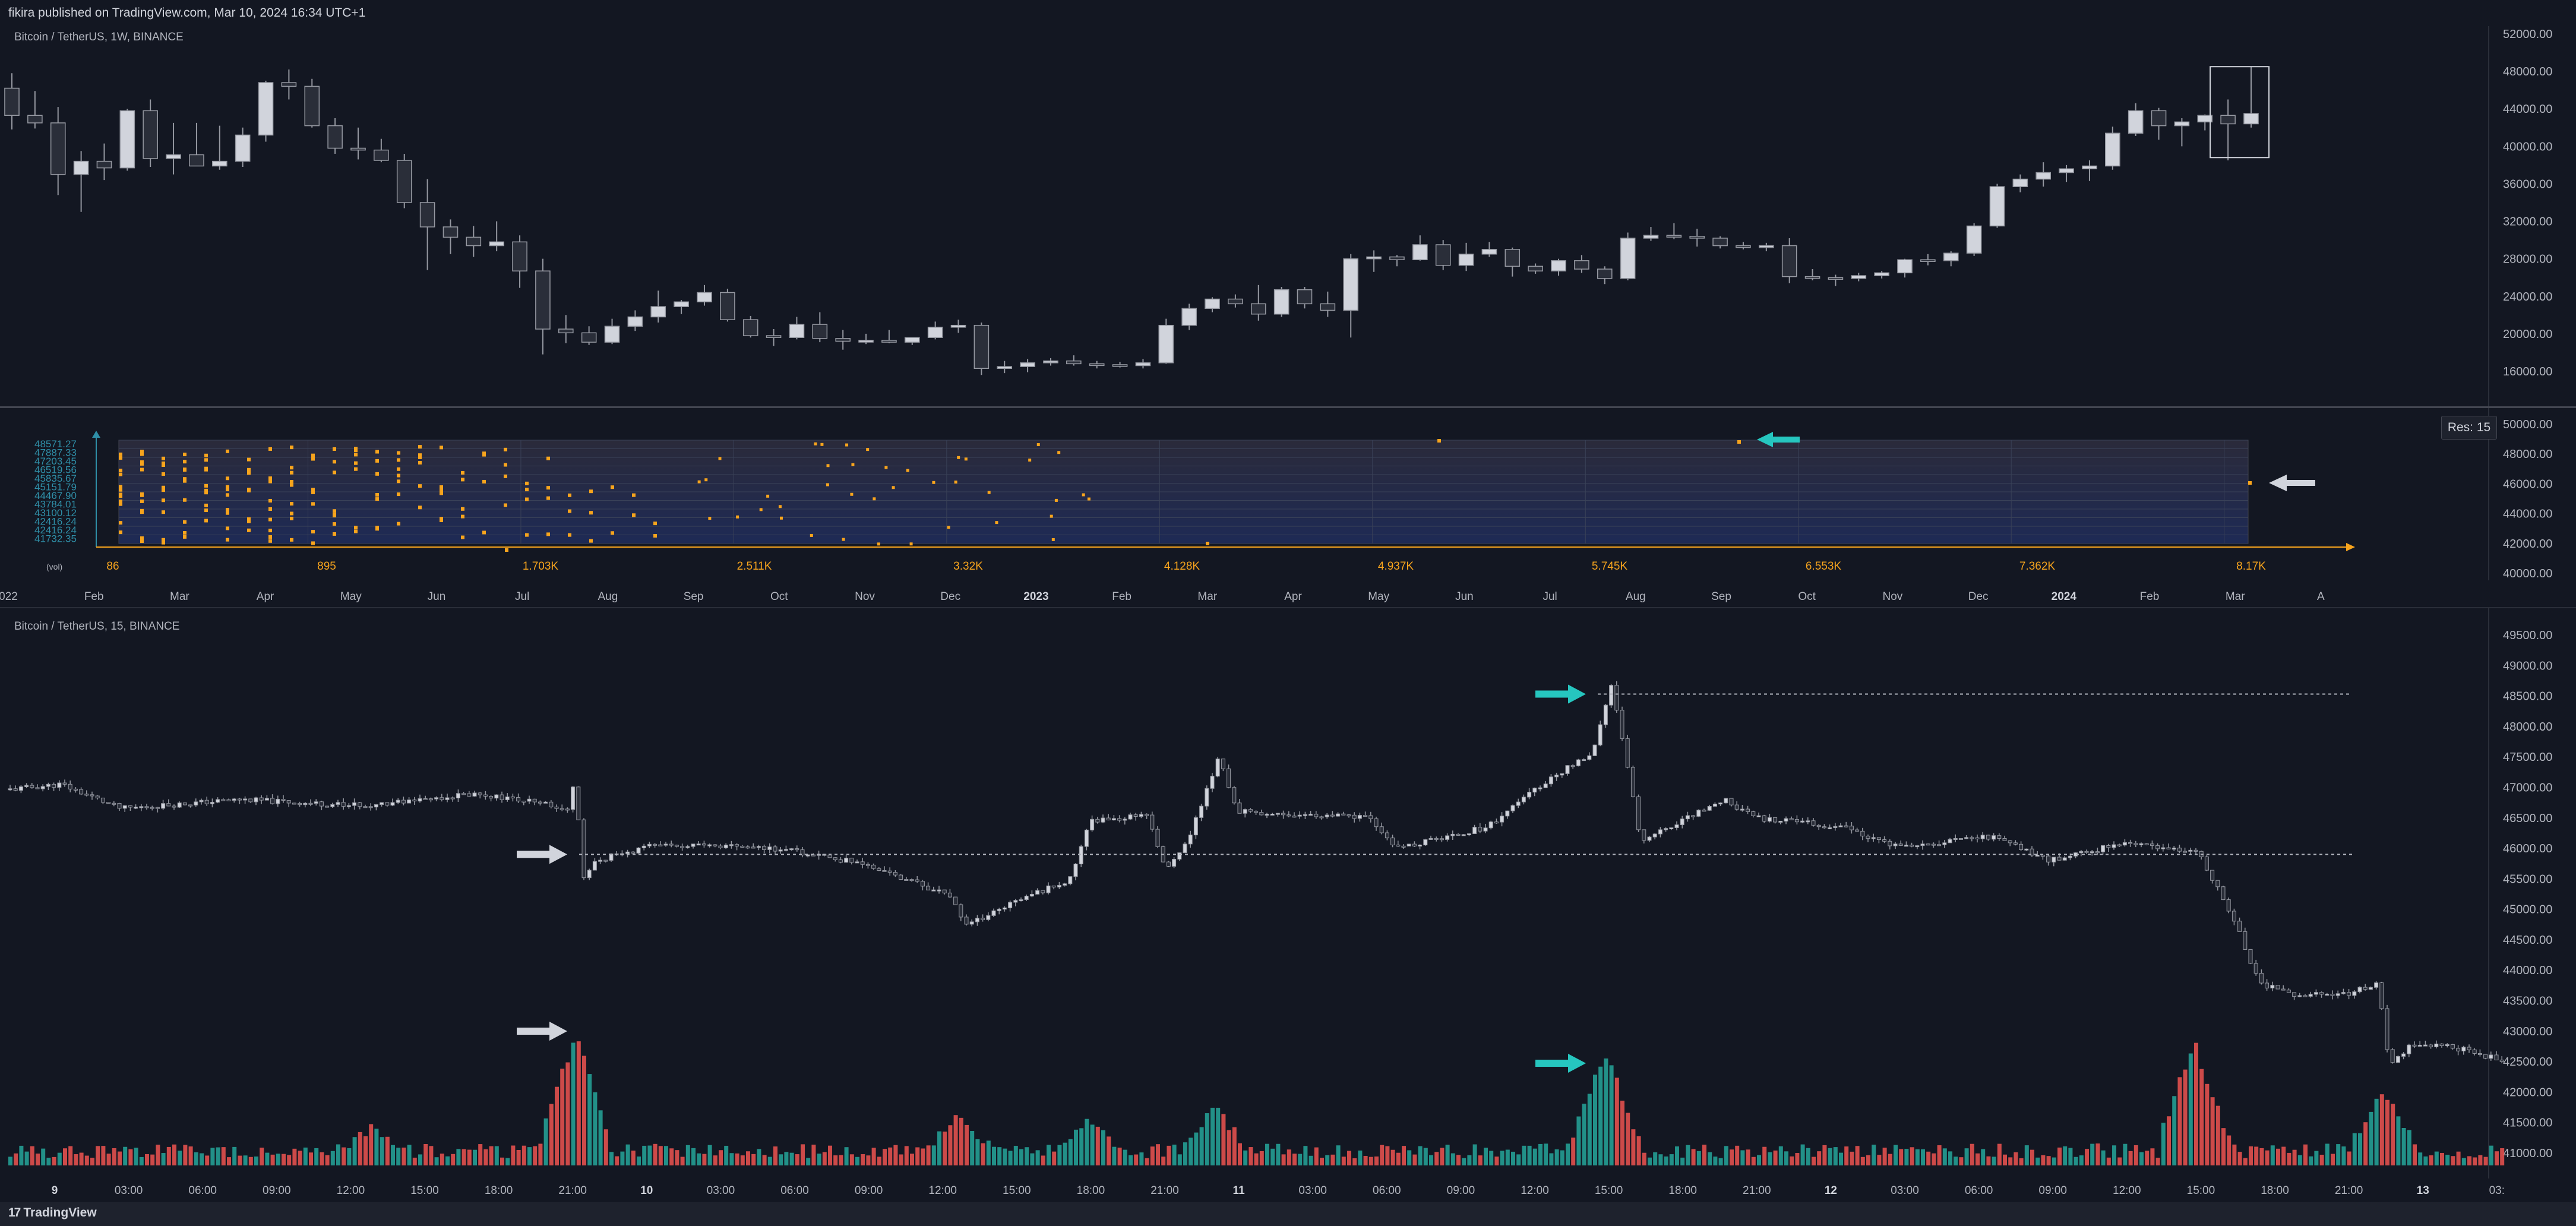 This screenshot has width=2576, height=1226. I want to click on resolution-label: Res: 15, so click(2469, 428).